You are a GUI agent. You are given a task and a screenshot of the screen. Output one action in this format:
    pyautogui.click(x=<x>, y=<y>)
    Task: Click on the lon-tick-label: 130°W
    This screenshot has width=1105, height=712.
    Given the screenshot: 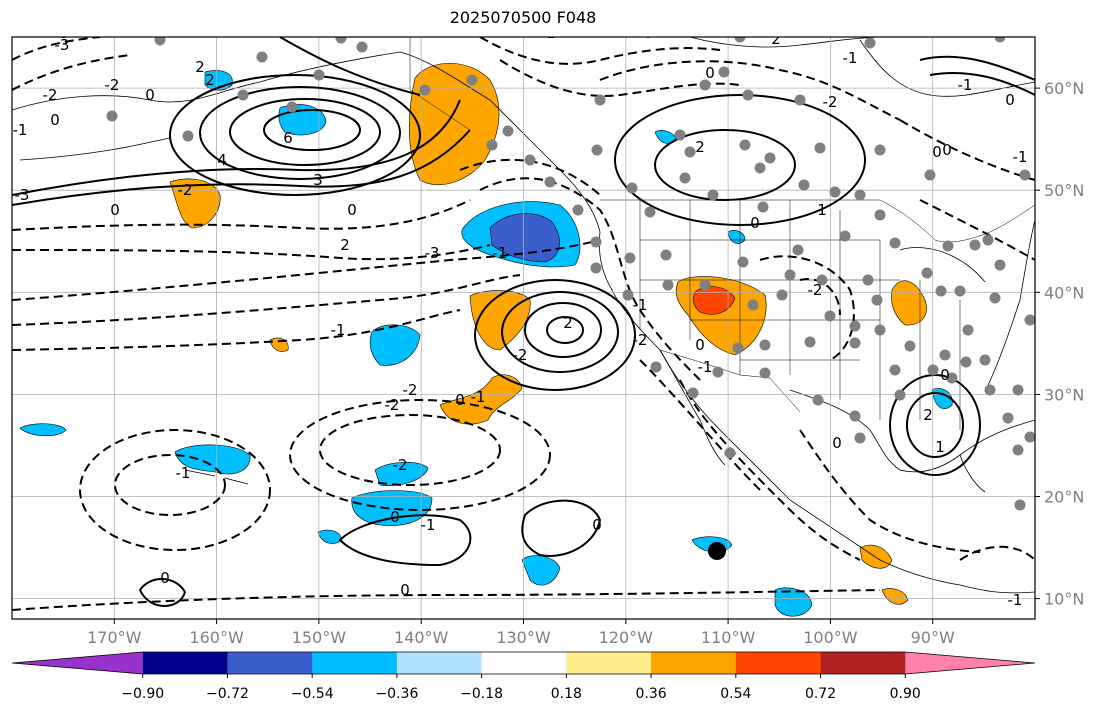 What is the action you would take?
    pyautogui.click(x=523, y=637)
    